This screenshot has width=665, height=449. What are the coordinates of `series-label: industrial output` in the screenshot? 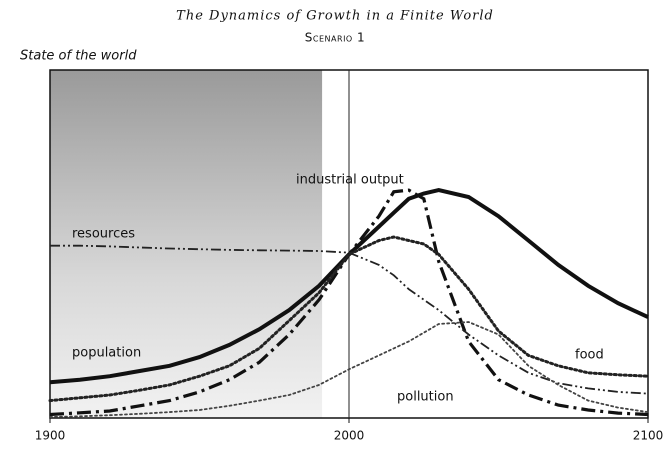 It's located at (350, 180).